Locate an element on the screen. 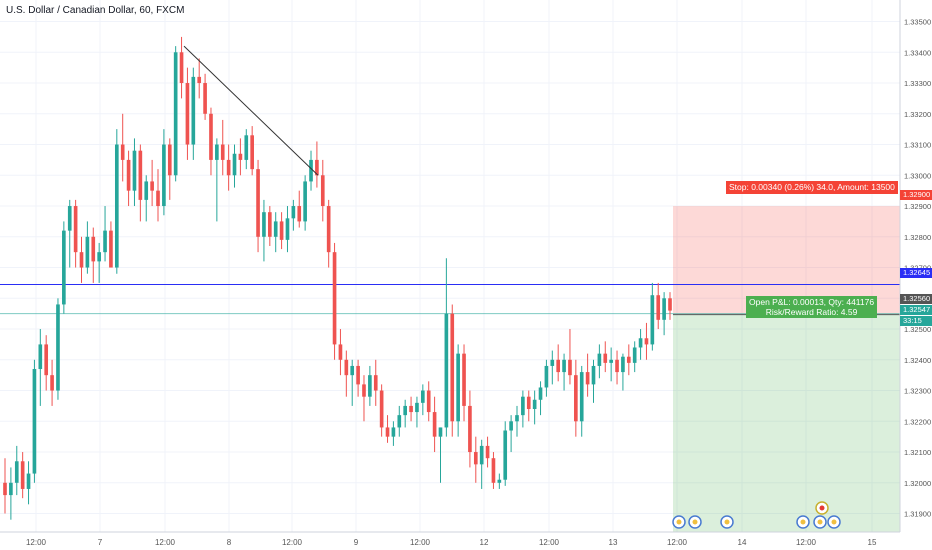 Image resolution: width=932 pixels, height=550 pixels. chart-title: U.S. Dollar / Canadian Dollar, 60, FXCM is located at coordinates (95, 10).